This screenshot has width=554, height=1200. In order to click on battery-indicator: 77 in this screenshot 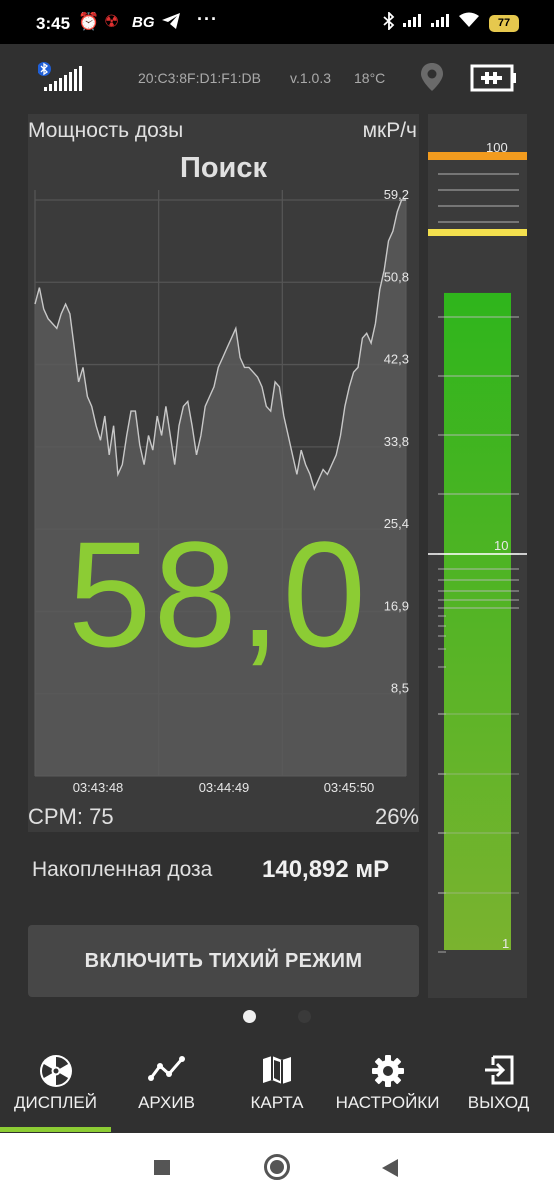, I will do `click(504, 23)`.